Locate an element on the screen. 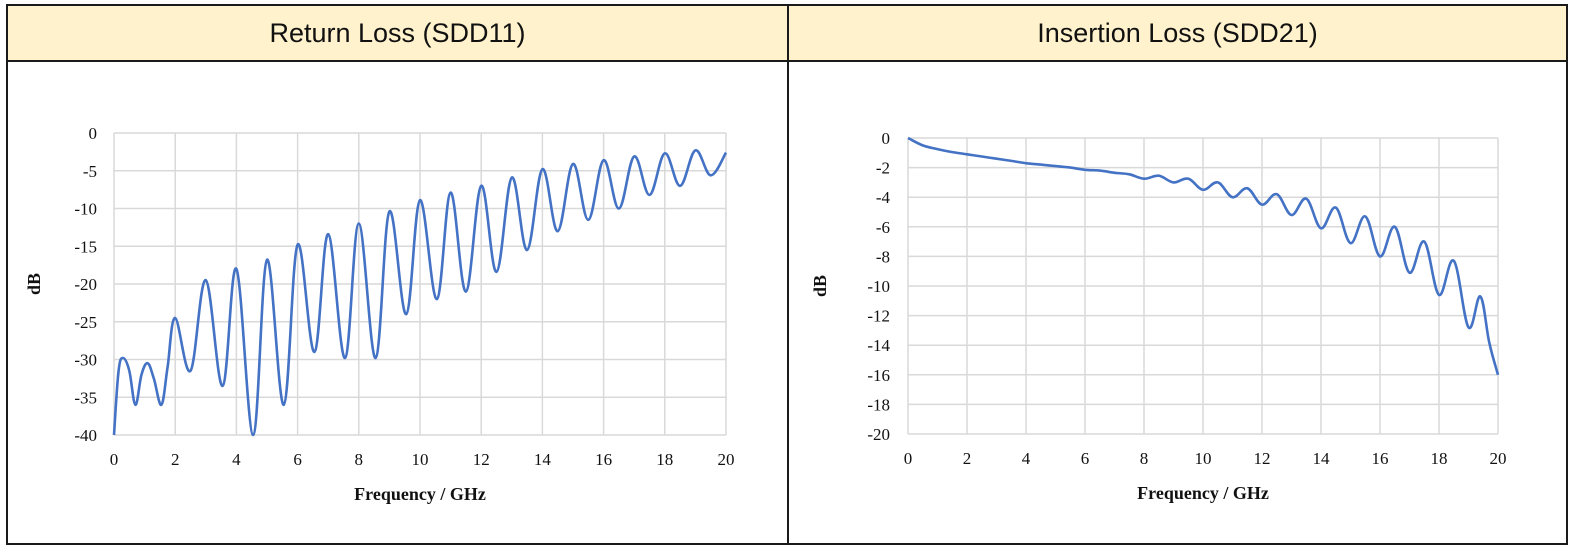 This screenshot has width=1571, height=549. insertion-loss-y-tick-label: -10 is located at coordinates (878, 286).